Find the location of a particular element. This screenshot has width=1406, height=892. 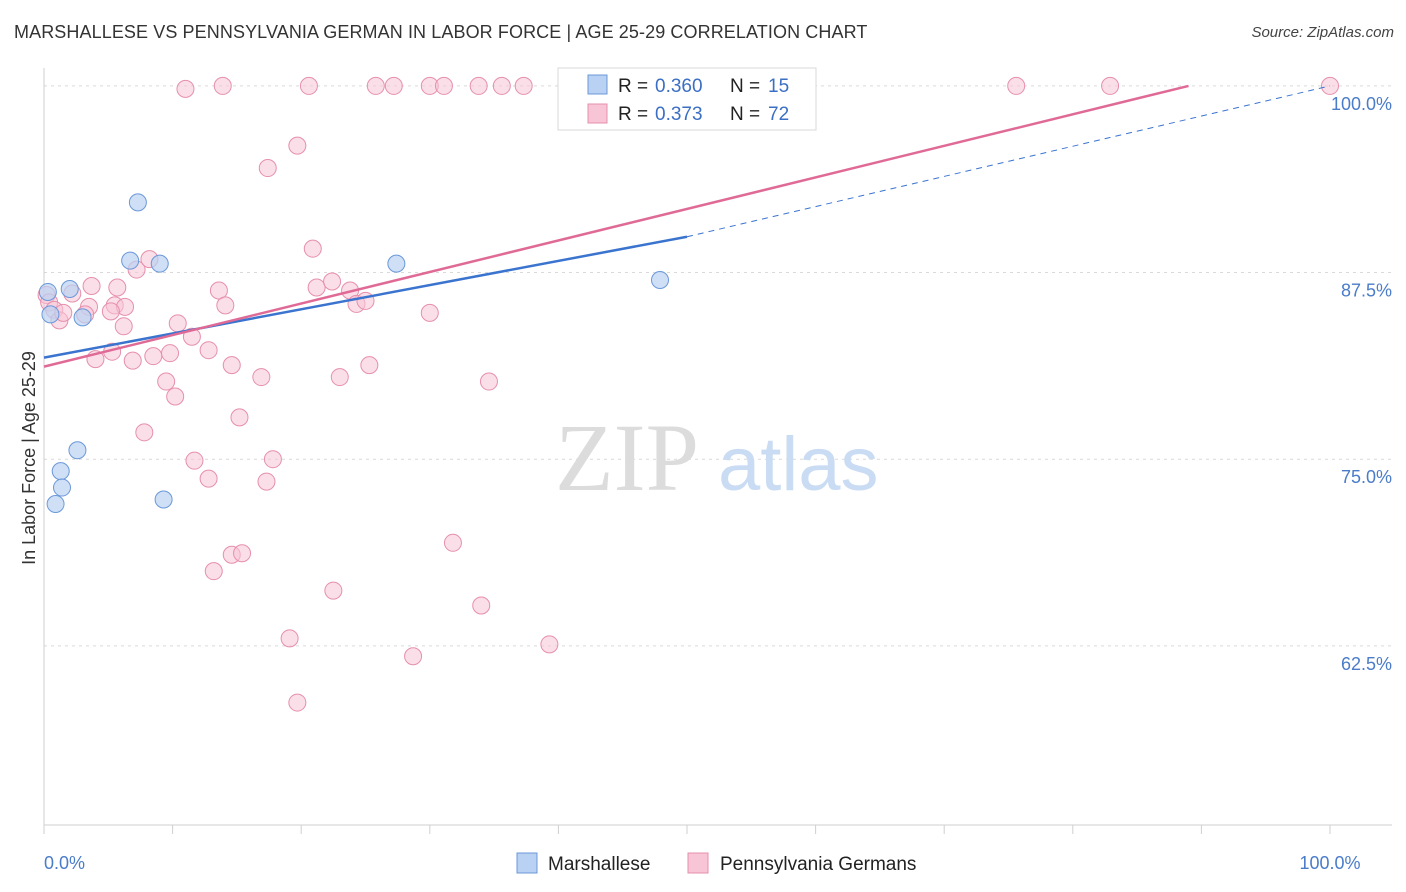

watermark: ZIP atlas is located at coordinates (717, 457).